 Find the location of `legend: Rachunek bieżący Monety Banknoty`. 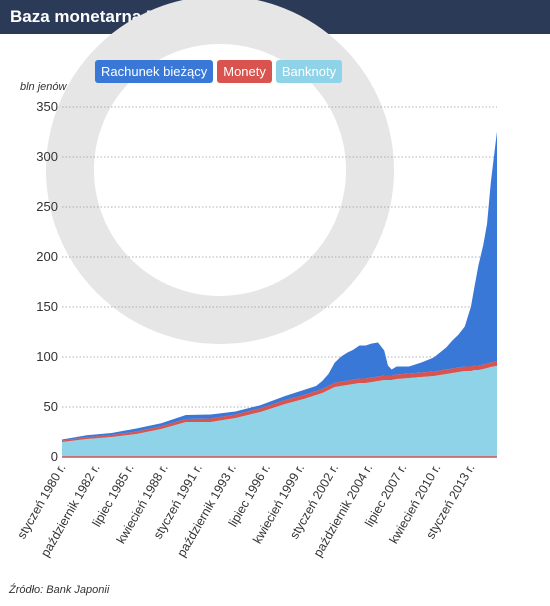

legend: Rachunek bieżący Monety Banknoty is located at coordinates (219, 71).